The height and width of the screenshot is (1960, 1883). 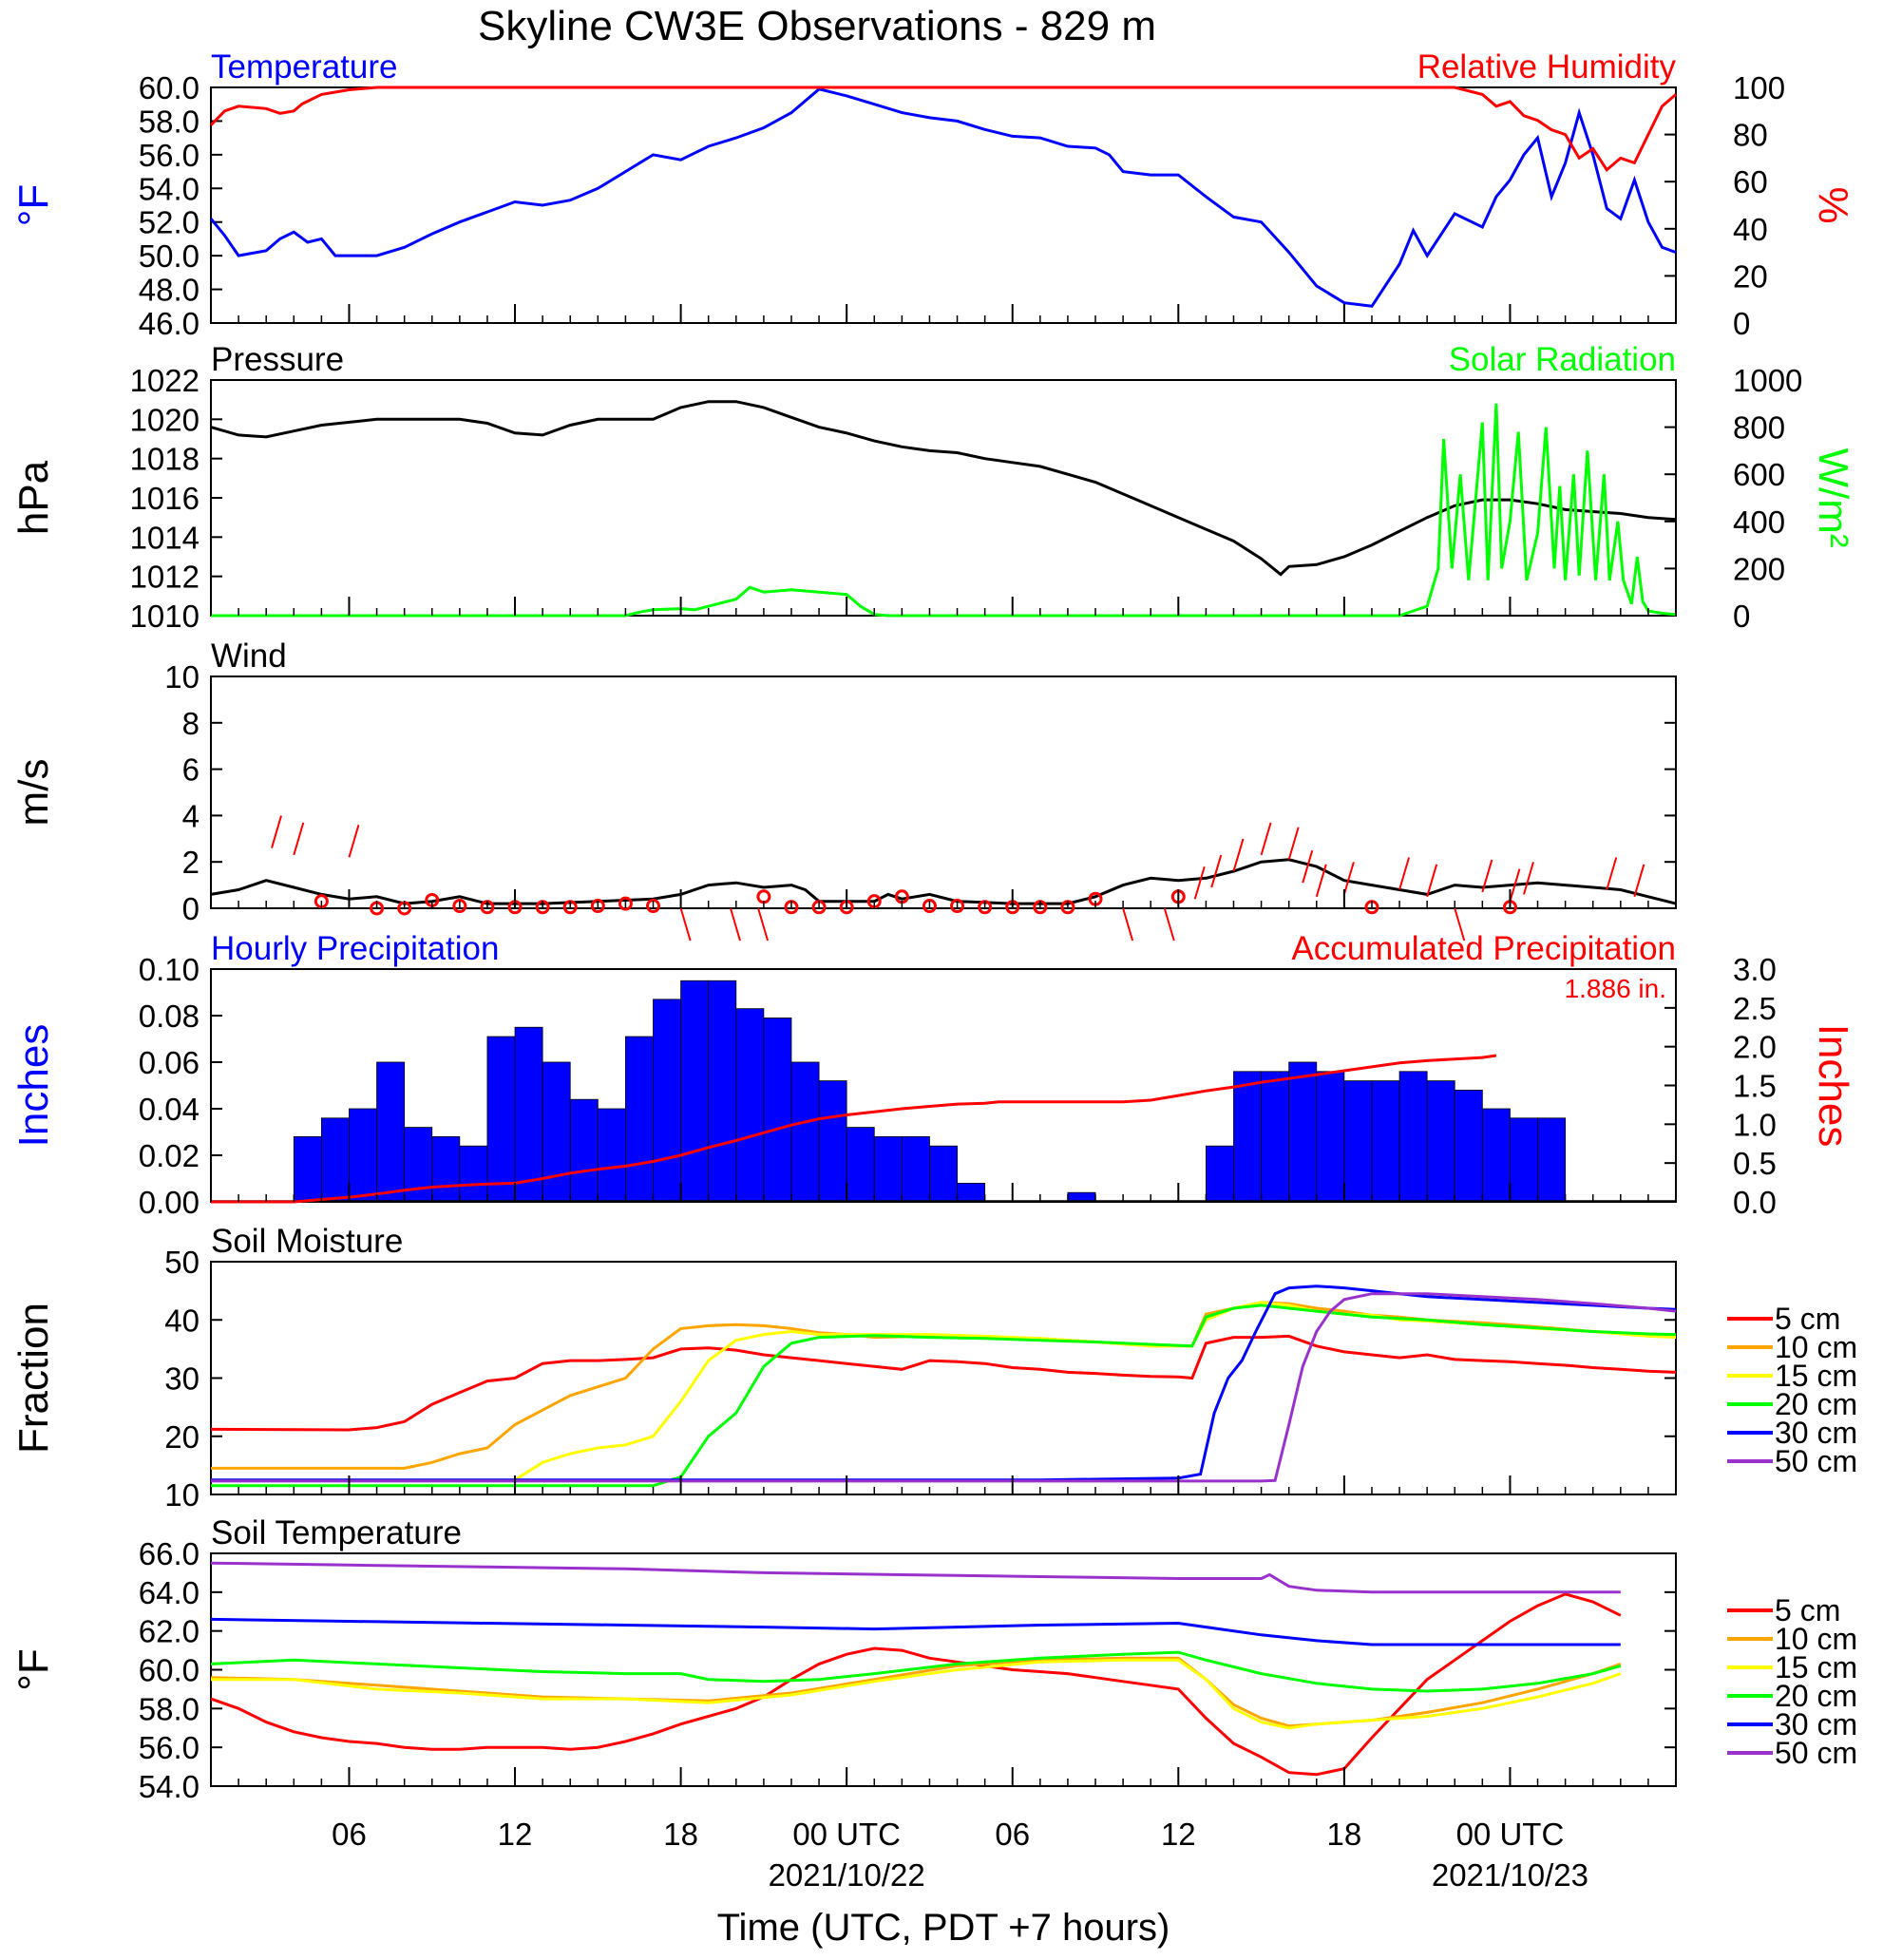 I want to click on y-tick-label-left: 4, so click(x=191, y=815).